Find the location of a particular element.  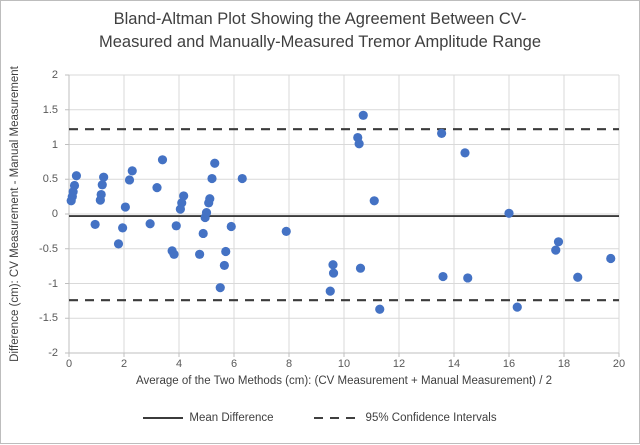

x-tick-label: 16 is located at coordinates (509, 364).